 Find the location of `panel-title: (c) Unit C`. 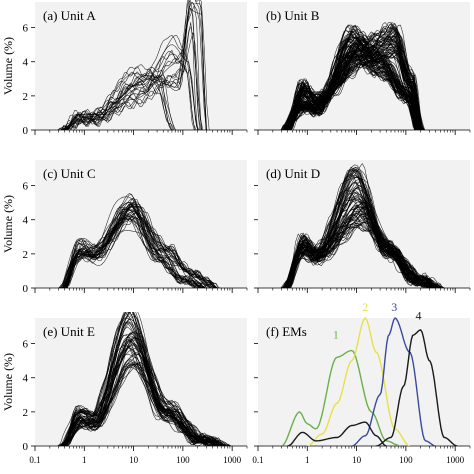

panel-title: (c) Unit C is located at coordinates (69, 173).